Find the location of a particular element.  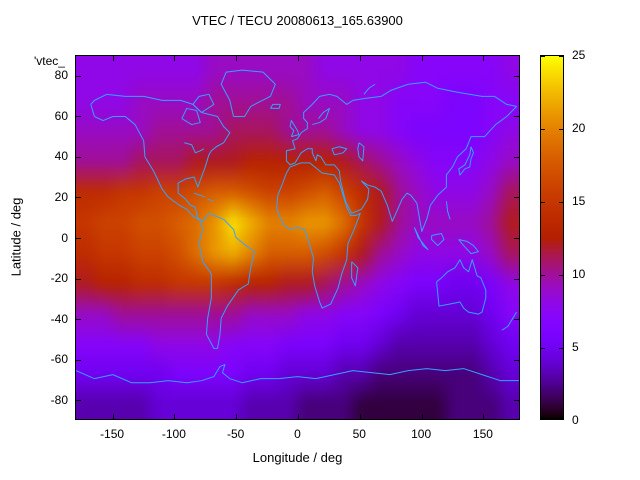

y-tick-label: 80 is located at coordinates (61, 75).